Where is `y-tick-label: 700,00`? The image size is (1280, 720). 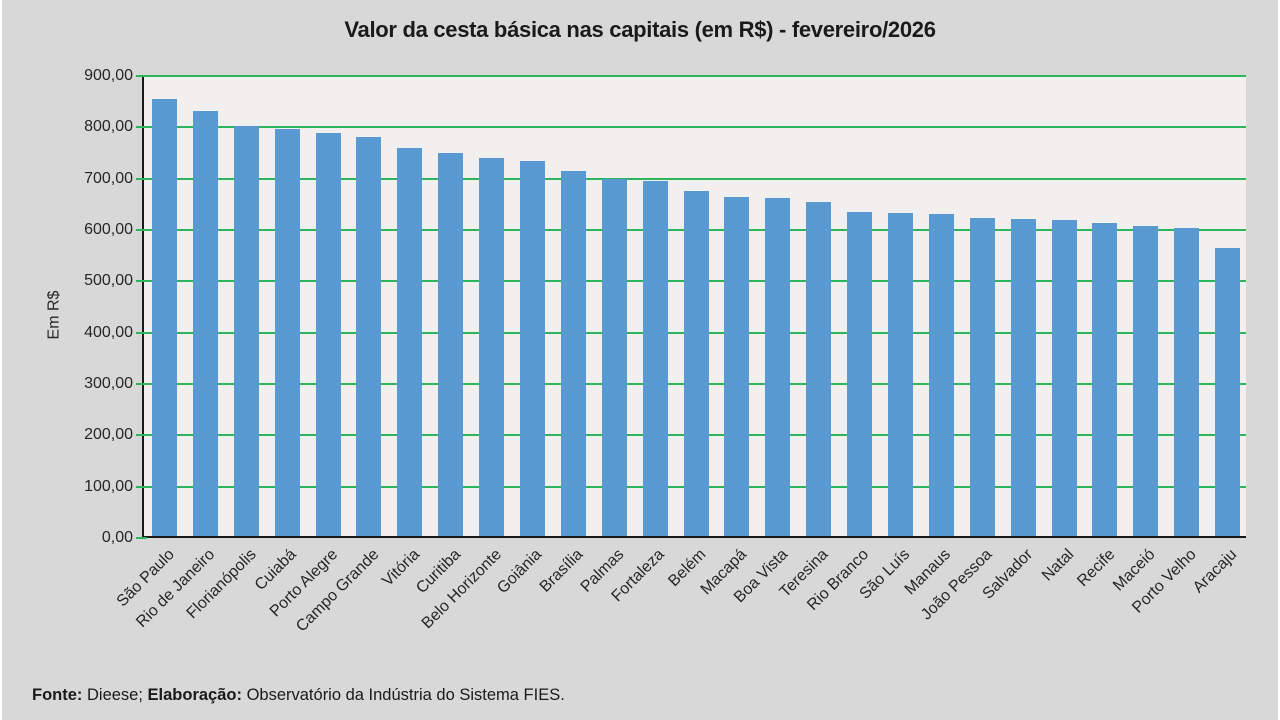 y-tick-label: 700,00 is located at coordinates (108, 178).